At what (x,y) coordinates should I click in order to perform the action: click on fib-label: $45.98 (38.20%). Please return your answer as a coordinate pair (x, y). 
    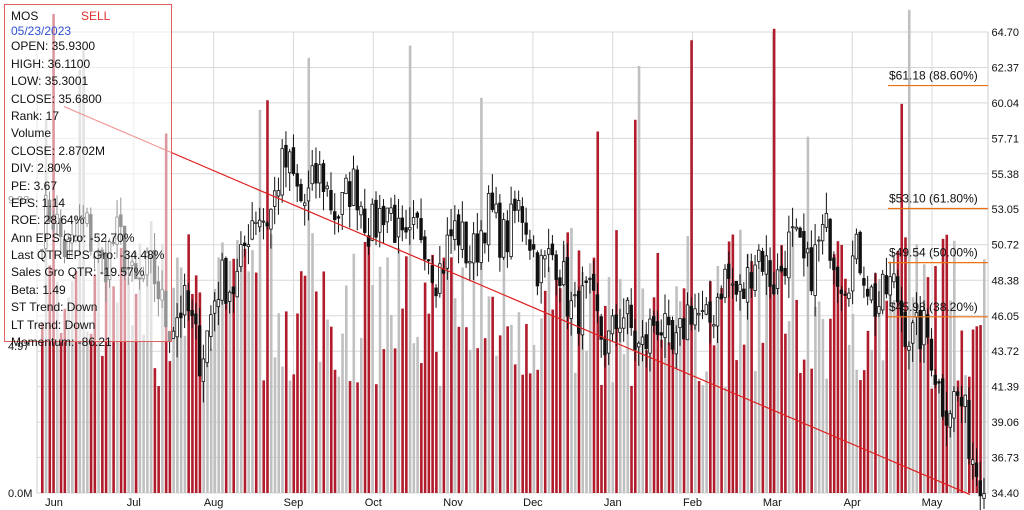
    Looking at the image, I should click on (933, 307).